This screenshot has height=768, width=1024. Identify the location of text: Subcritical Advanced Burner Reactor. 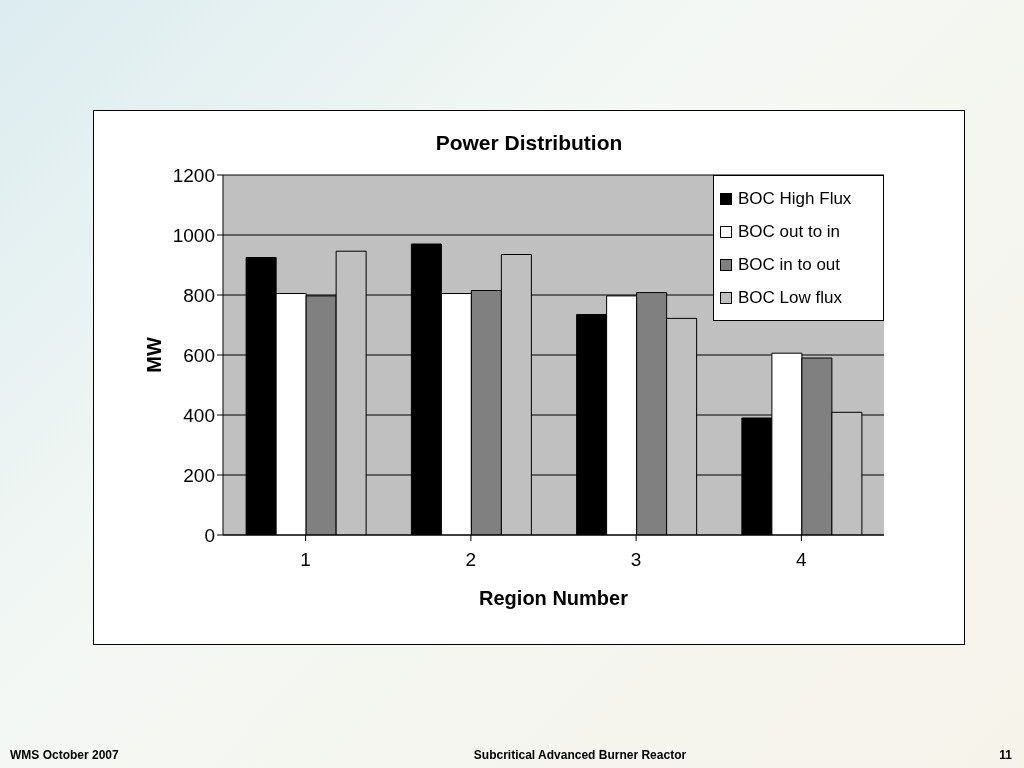
(580, 755).